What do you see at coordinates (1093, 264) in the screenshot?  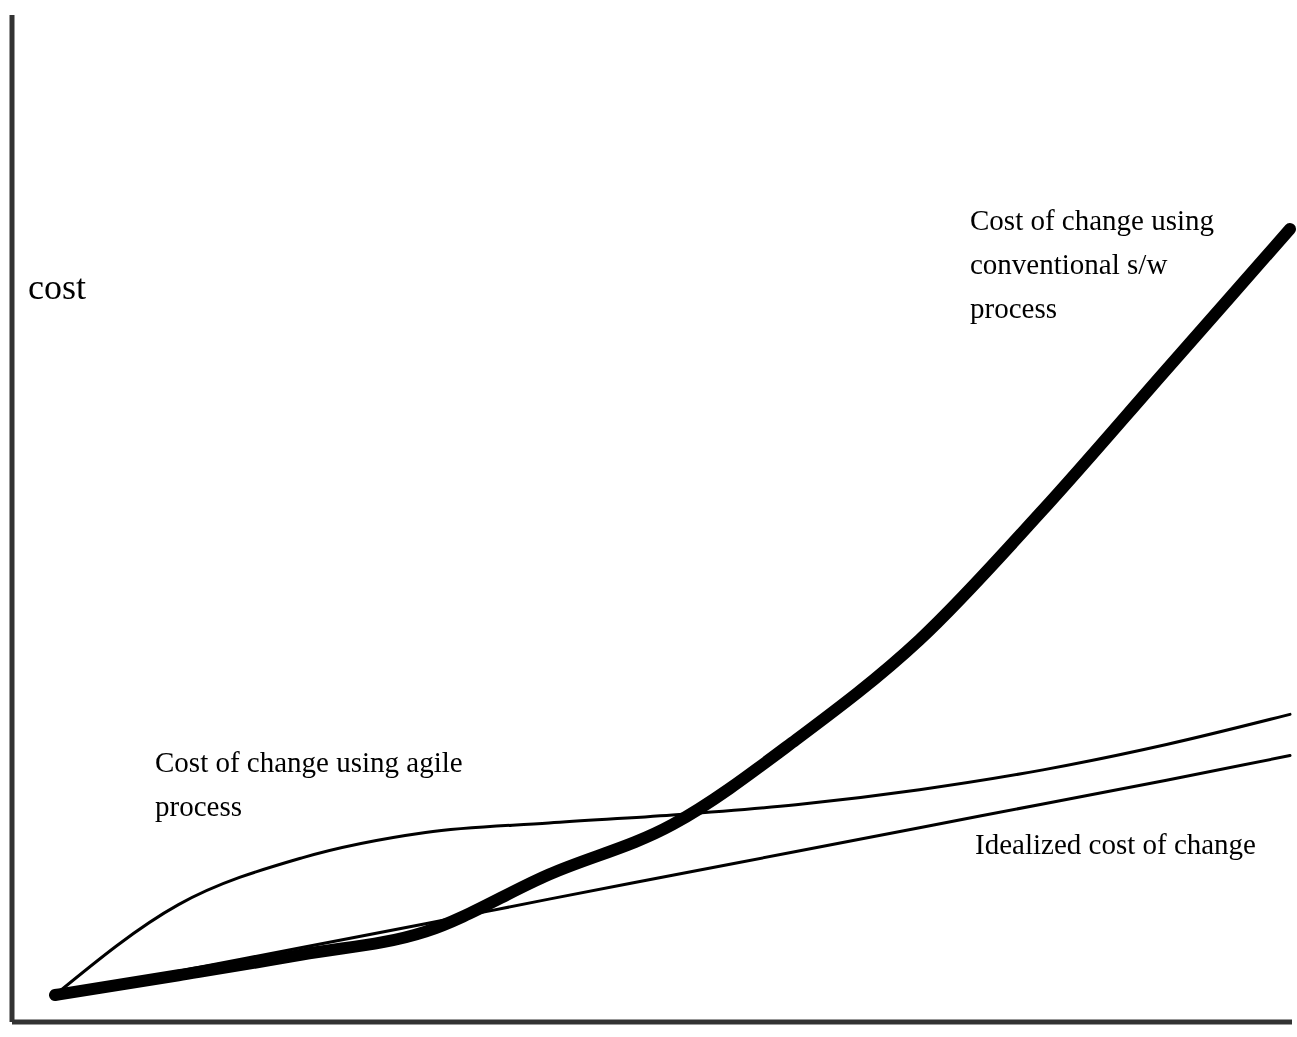 I see `annotation: Cost of change using conventional s/w process` at bounding box center [1093, 264].